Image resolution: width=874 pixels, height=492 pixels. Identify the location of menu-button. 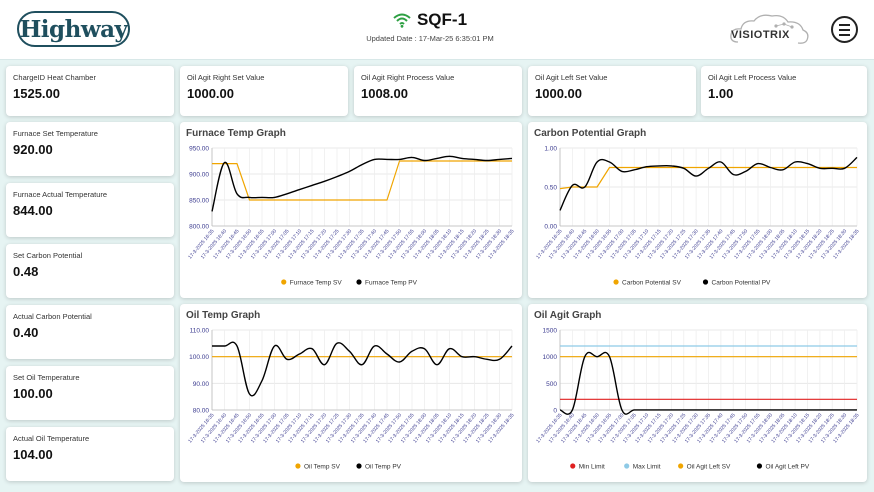
(844, 29).